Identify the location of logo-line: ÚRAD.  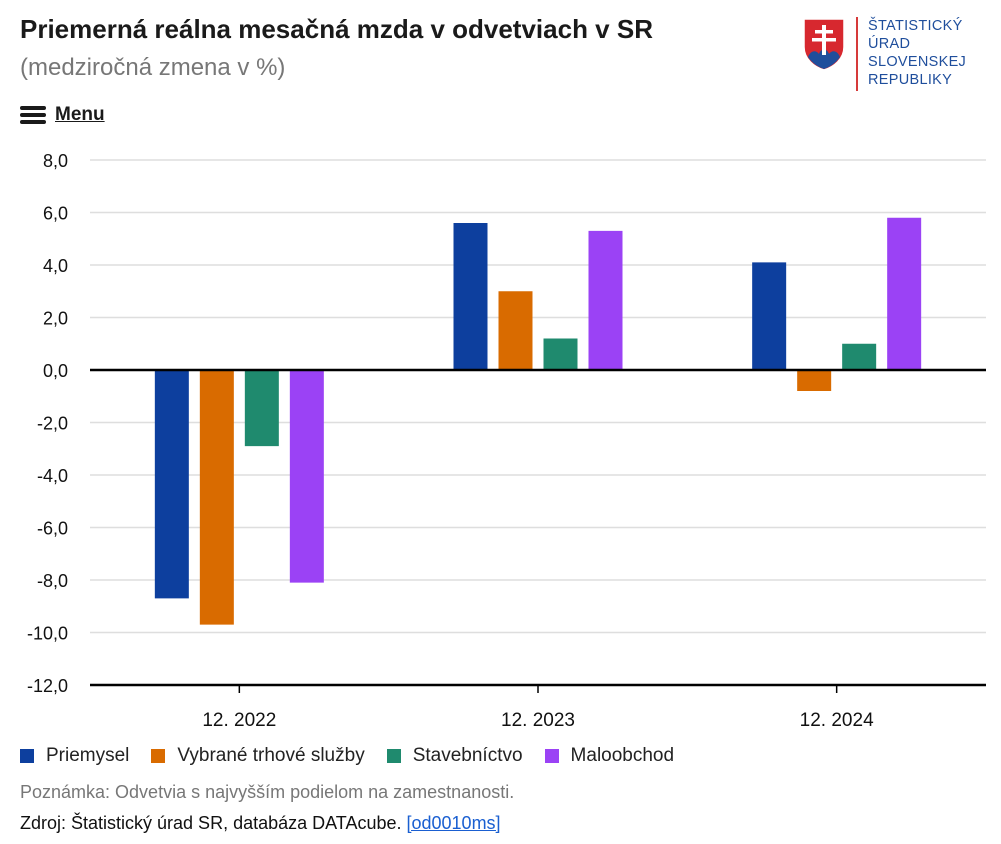
(889, 44).